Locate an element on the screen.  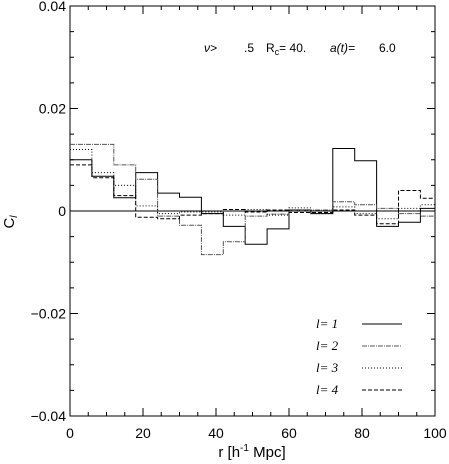
x-tick-label: 20 is located at coordinates (143, 433).